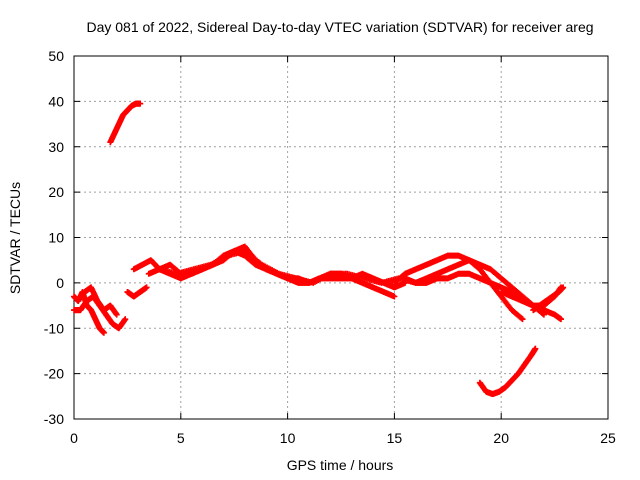 This screenshot has width=640, height=480. What do you see at coordinates (56, 101) in the screenshot?
I see `y-tick-label: 40` at bounding box center [56, 101].